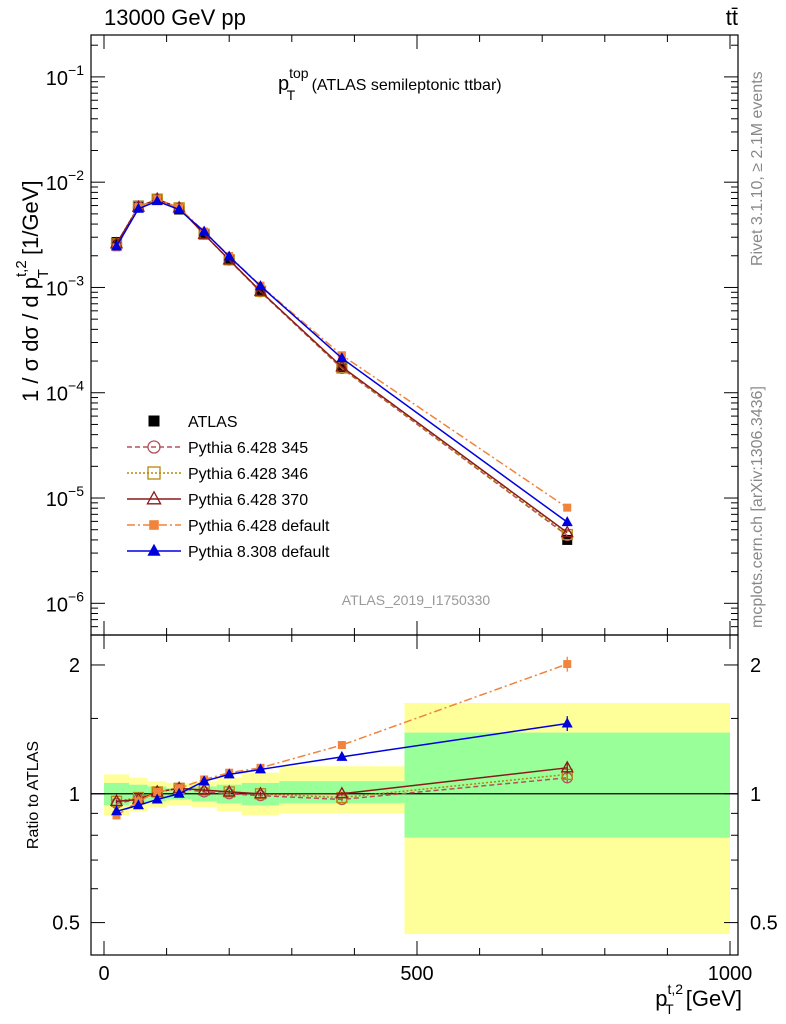  I want to click on y-tick-label-top-3: 10⁻³, so click(65, 286).